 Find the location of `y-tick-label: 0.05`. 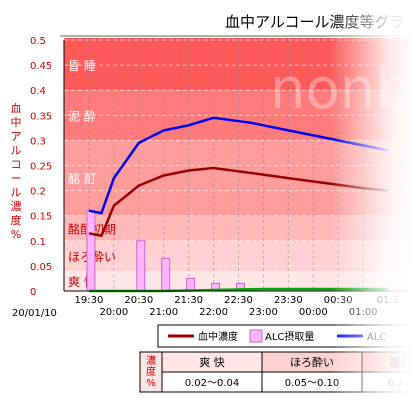

y-tick-label: 0.05 is located at coordinates (41, 267).